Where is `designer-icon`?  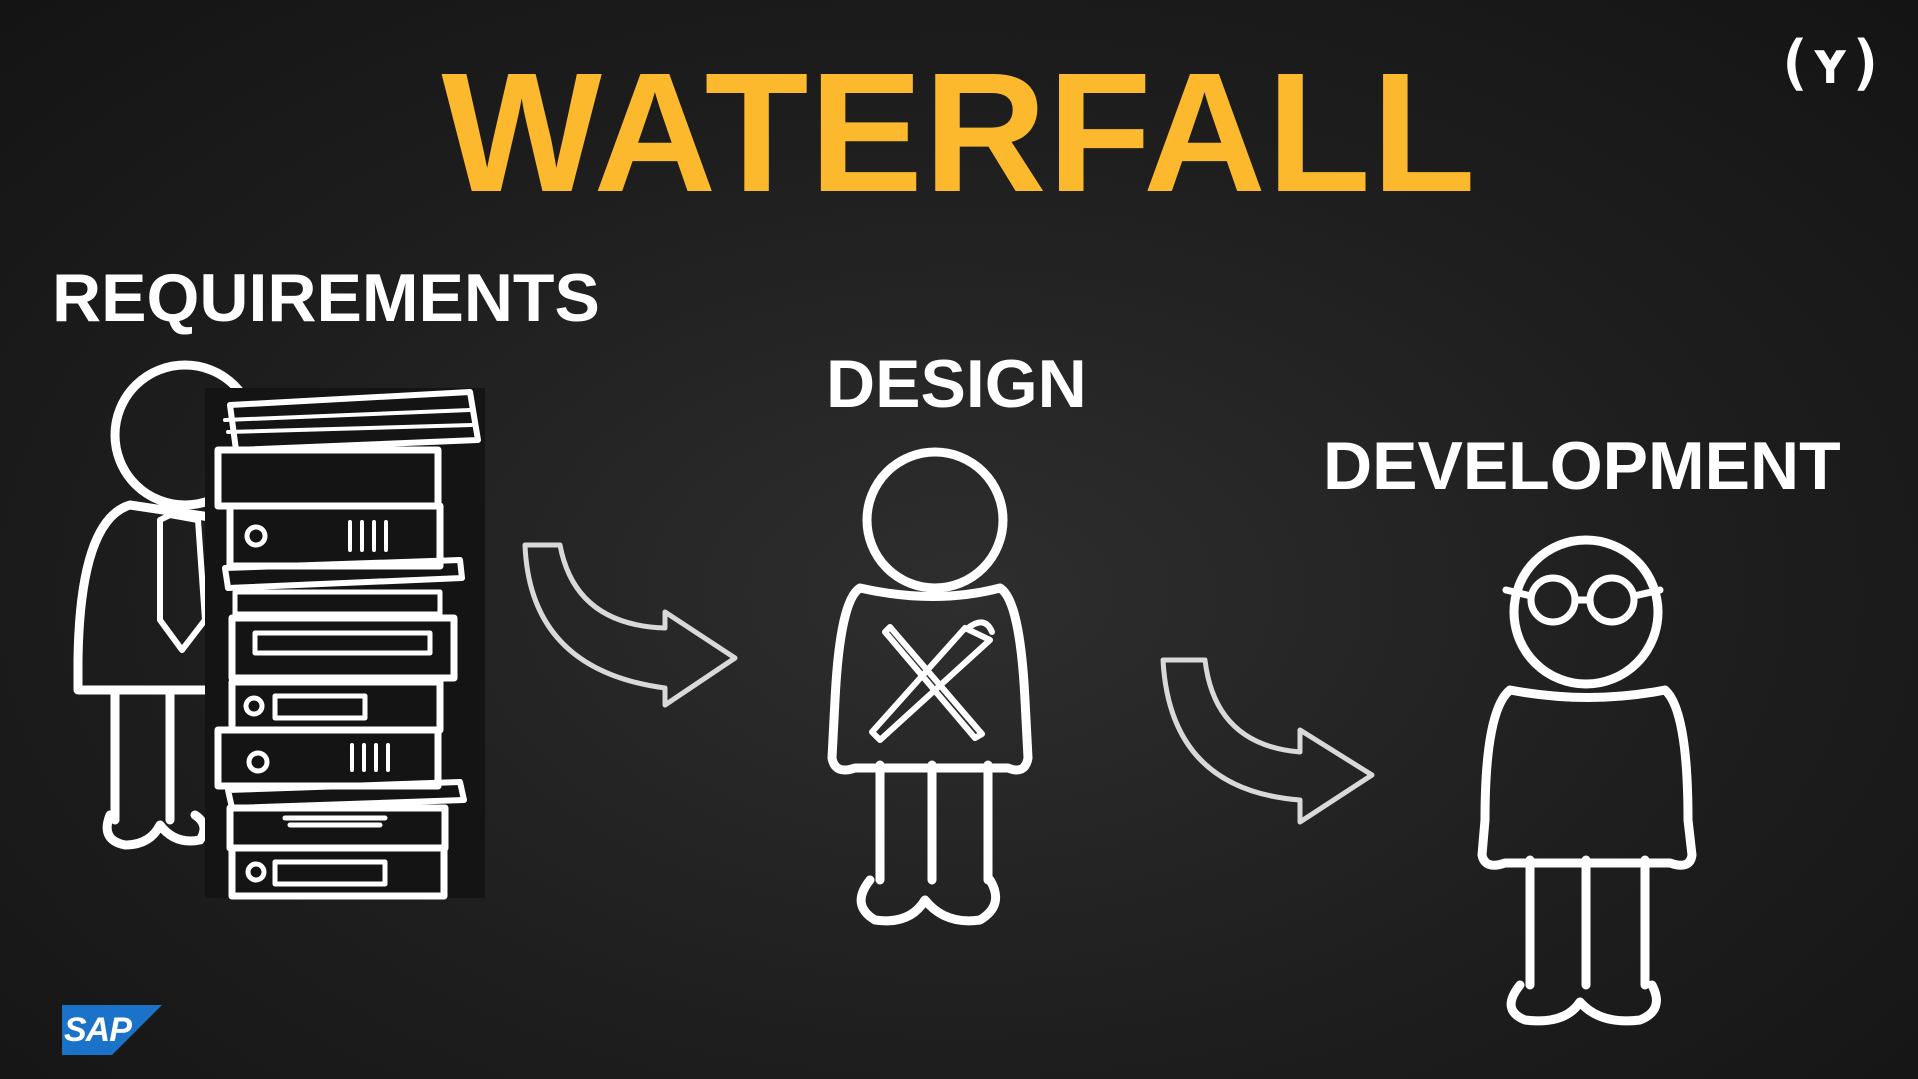
designer-icon is located at coordinates (930, 686).